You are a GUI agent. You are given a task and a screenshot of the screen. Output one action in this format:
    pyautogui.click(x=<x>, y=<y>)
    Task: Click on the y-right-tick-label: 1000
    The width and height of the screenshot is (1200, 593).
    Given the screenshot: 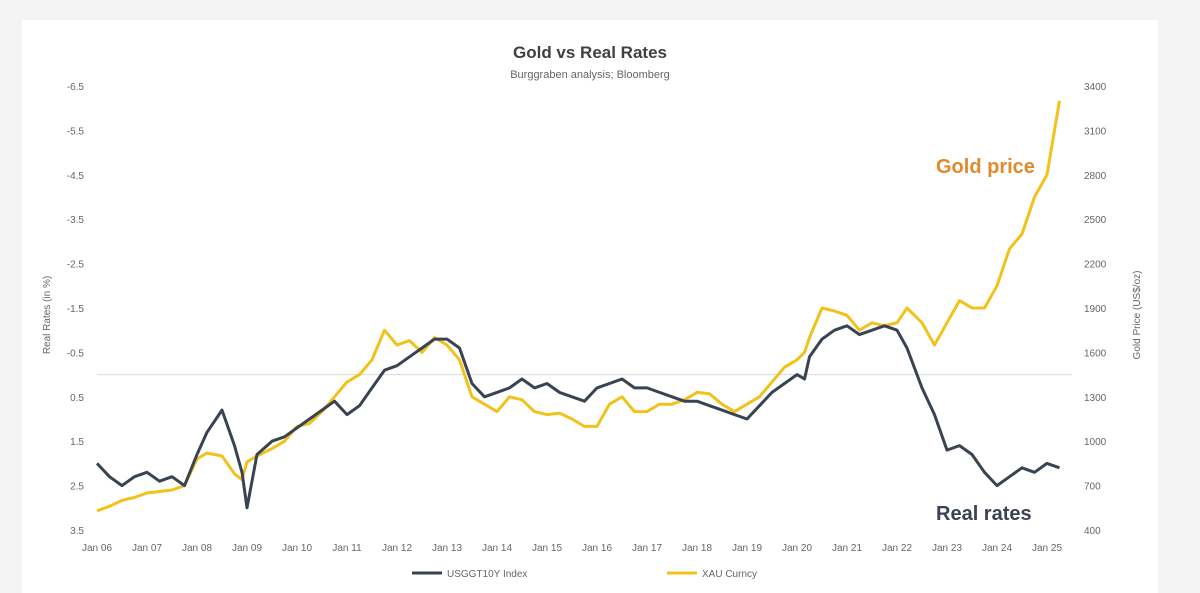 What is the action you would take?
    pyautogui.click(x=1095, y=442)
    